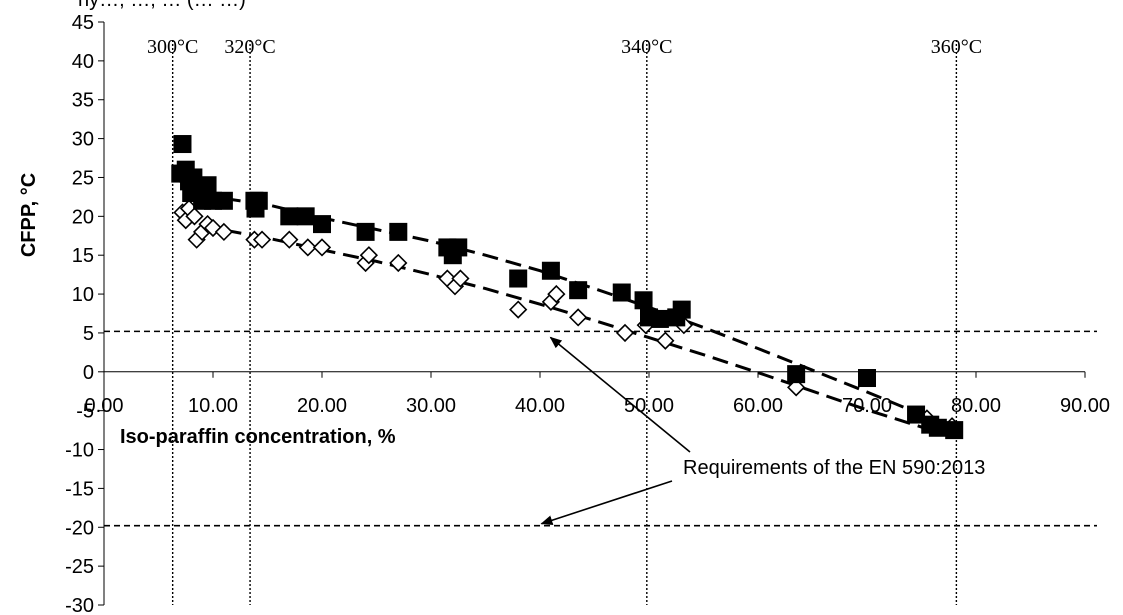 The image size is (1123, 615). I want to click on y-tick-label: -25, so click(79, 567).